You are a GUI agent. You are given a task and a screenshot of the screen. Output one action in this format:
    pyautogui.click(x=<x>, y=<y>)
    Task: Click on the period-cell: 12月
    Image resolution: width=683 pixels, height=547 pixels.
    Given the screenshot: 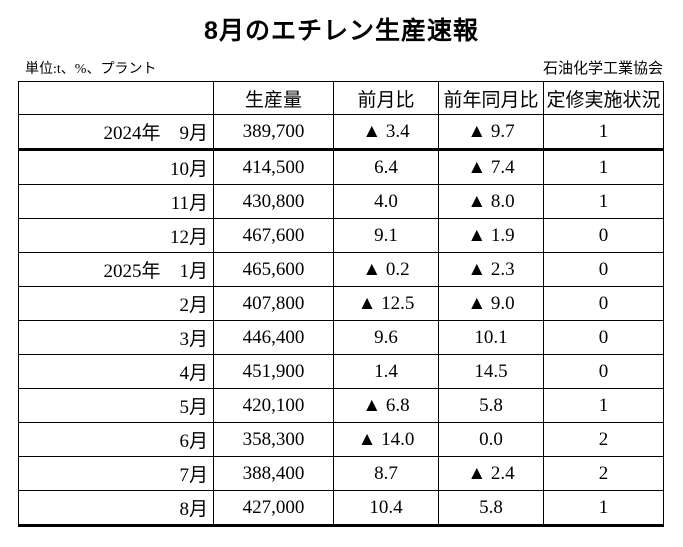 What is the action you would take?
    pyautogui.click(x=116, y=235)
    